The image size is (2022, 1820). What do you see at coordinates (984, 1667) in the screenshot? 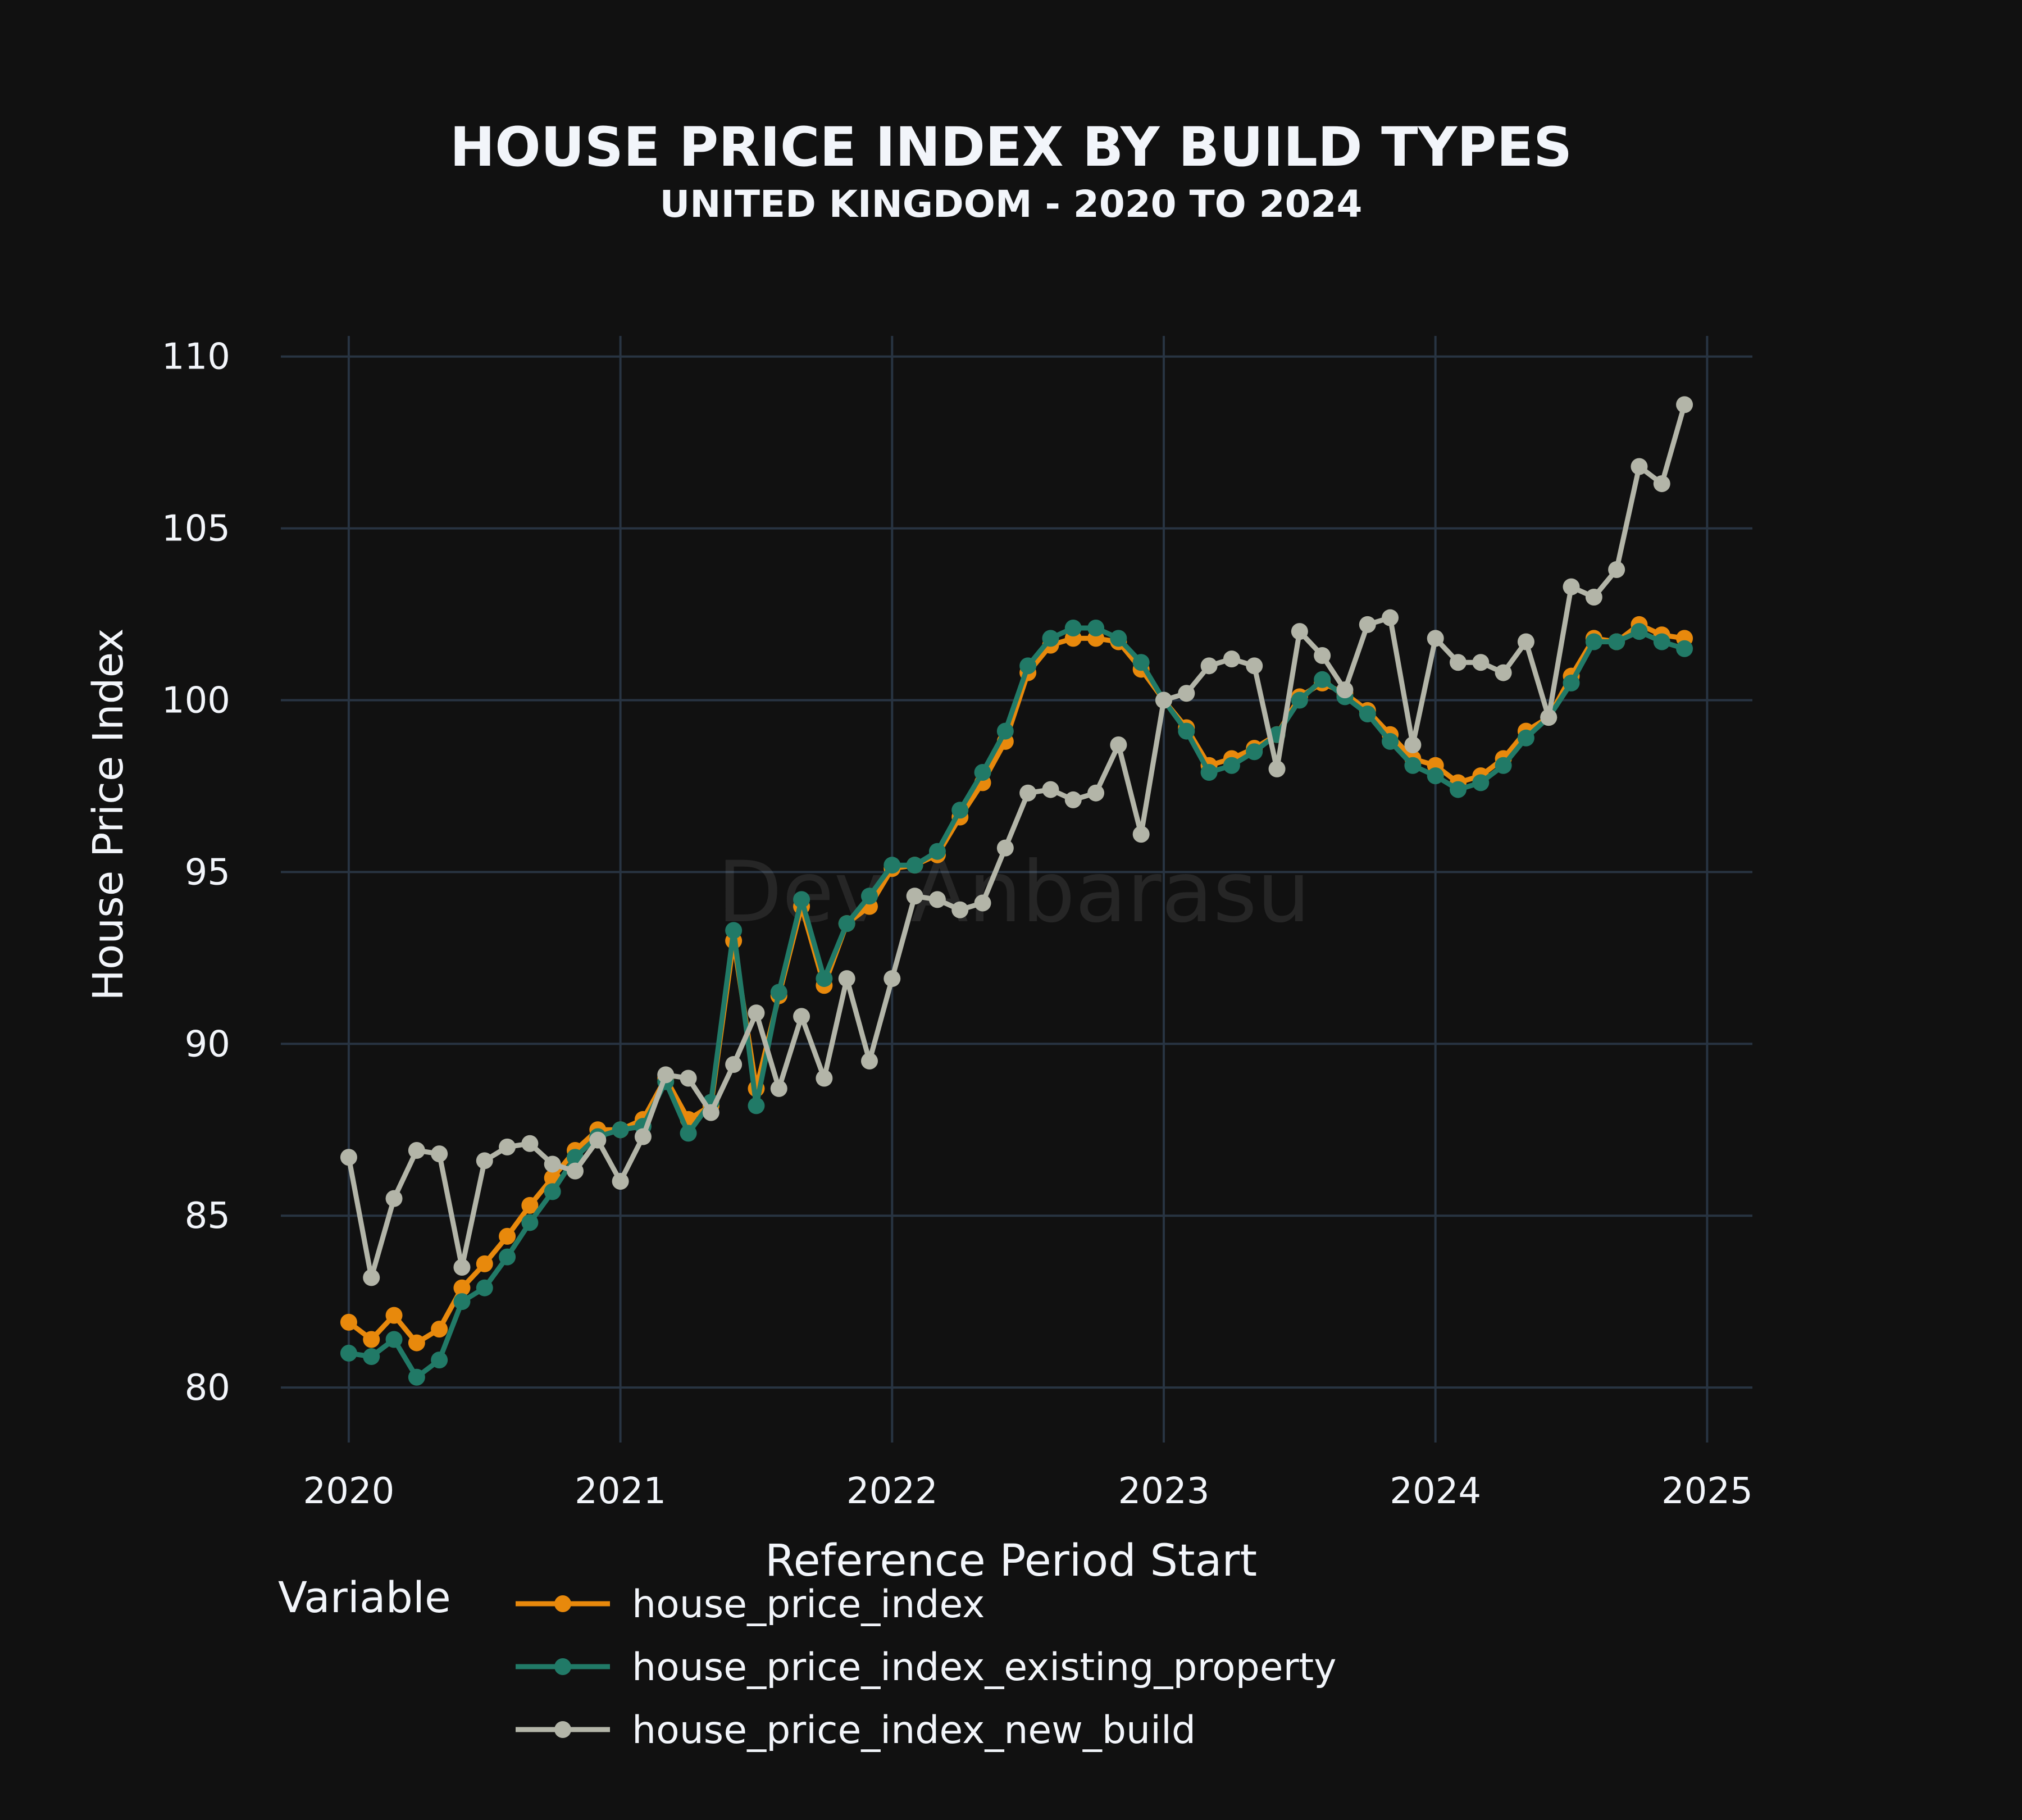
I see `legend-label: house_price_index_existing_property` at bounding box center [984, 1667].